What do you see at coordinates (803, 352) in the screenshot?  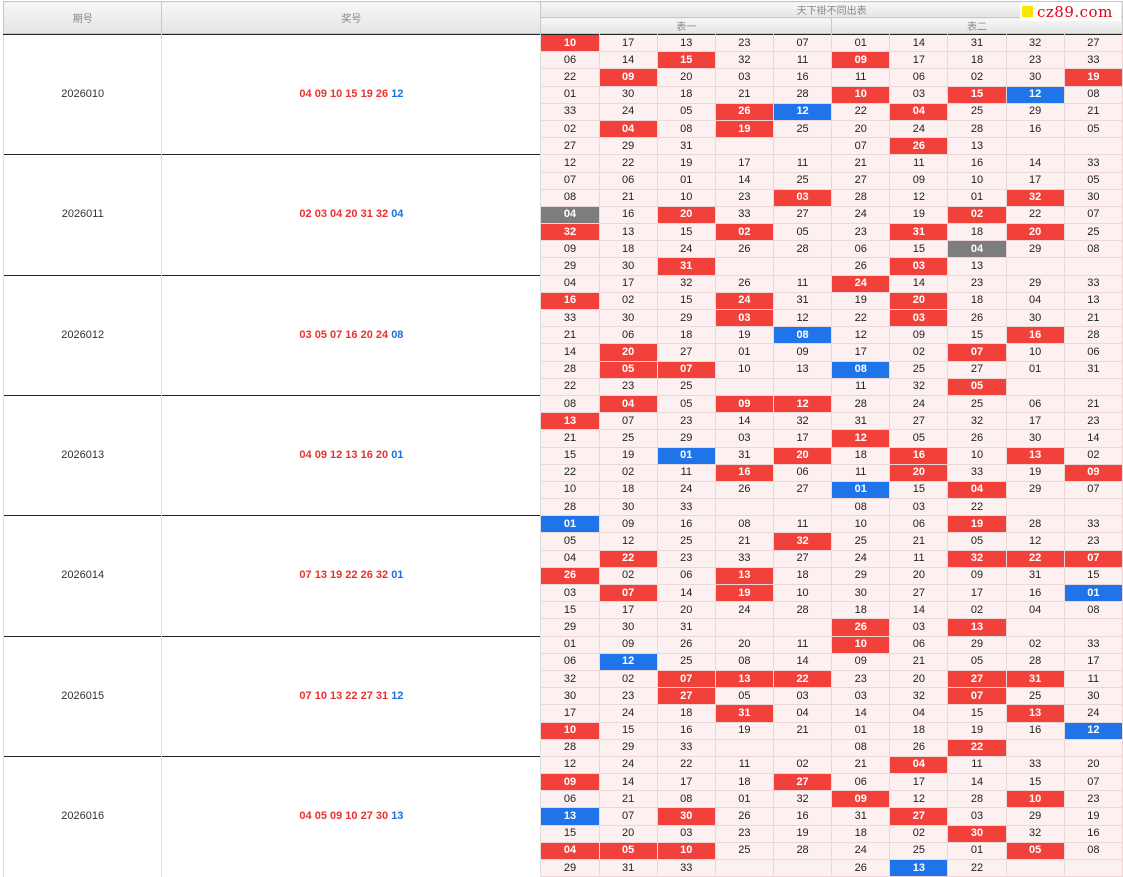 I see `number-cell: 09` at bounding box center [803, 352].